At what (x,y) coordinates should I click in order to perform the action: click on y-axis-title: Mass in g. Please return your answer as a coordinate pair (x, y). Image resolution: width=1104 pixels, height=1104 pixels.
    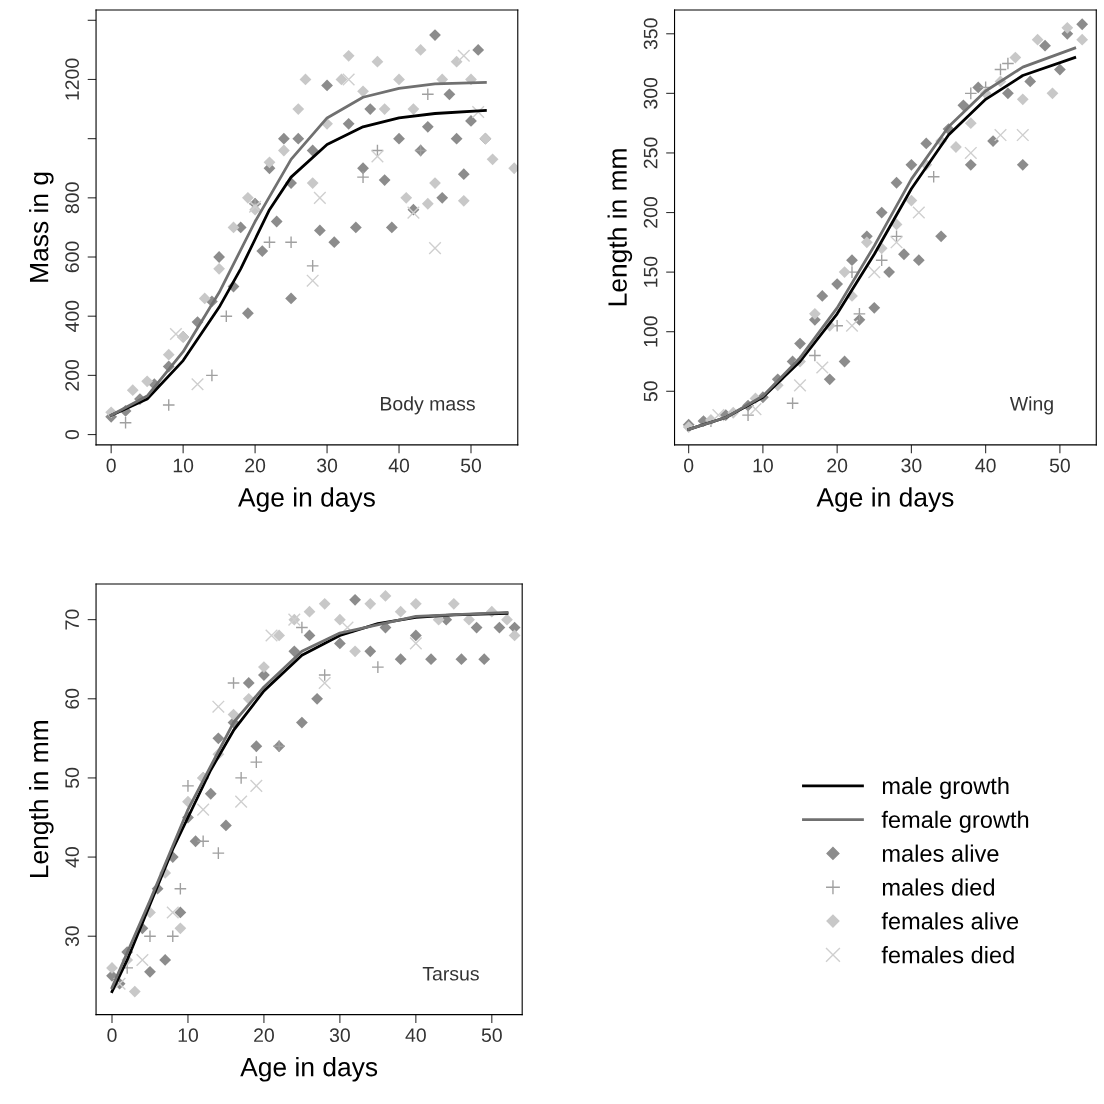
    Looking at the image, I should click on (41, 227).